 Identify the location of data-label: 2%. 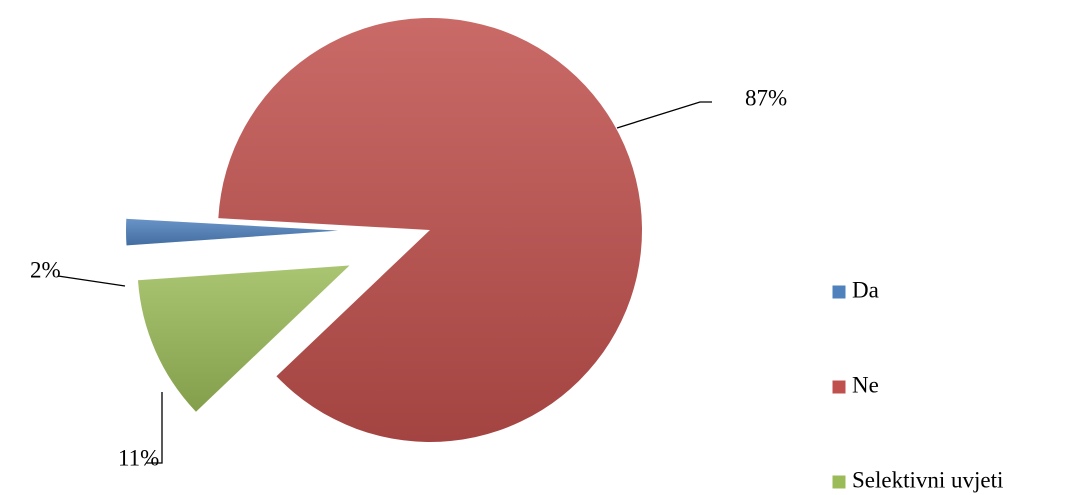
(45, 269).